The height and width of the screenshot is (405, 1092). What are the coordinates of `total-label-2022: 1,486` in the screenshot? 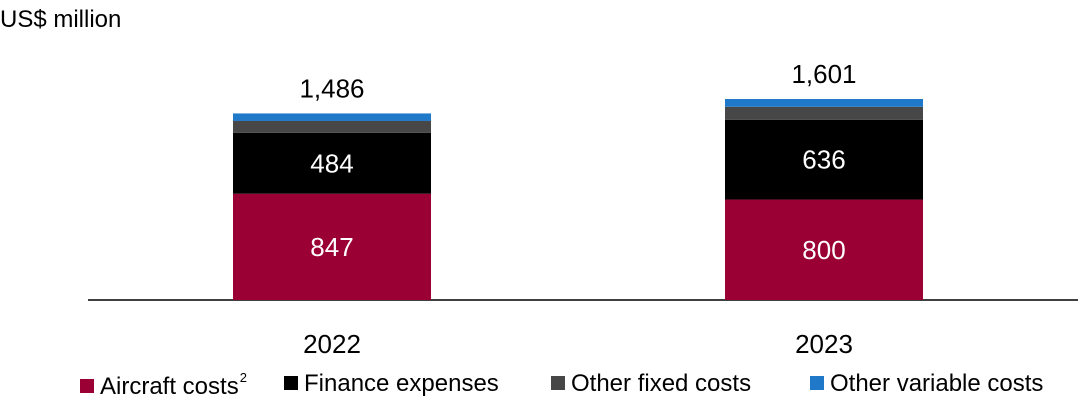 It's located at (331, 88).